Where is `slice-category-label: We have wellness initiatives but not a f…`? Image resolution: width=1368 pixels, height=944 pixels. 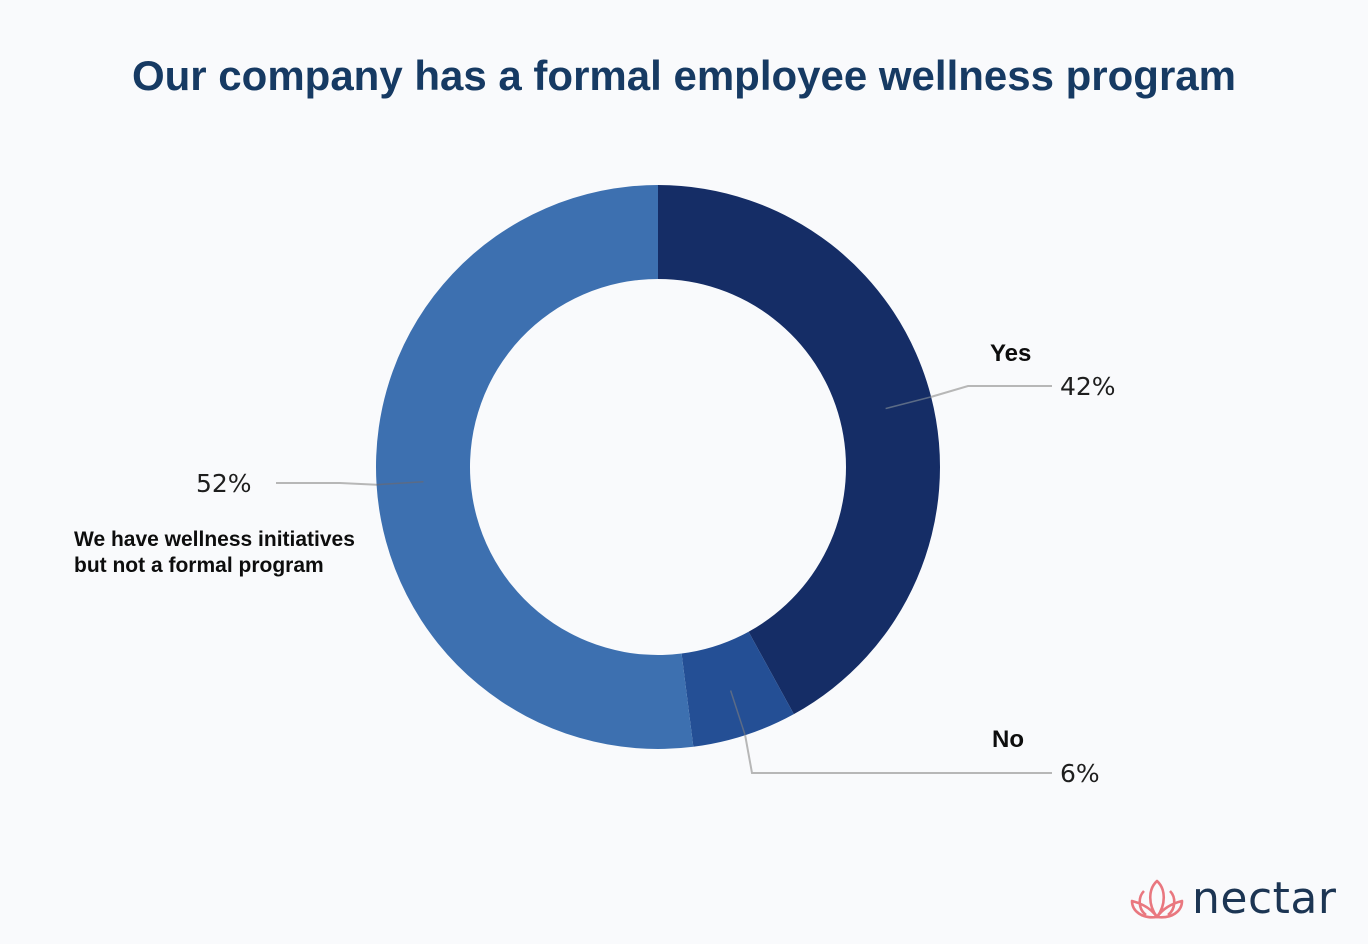
slice-category-label: We have wellness initiatives but not a f… is located at coordinates (214, 552).